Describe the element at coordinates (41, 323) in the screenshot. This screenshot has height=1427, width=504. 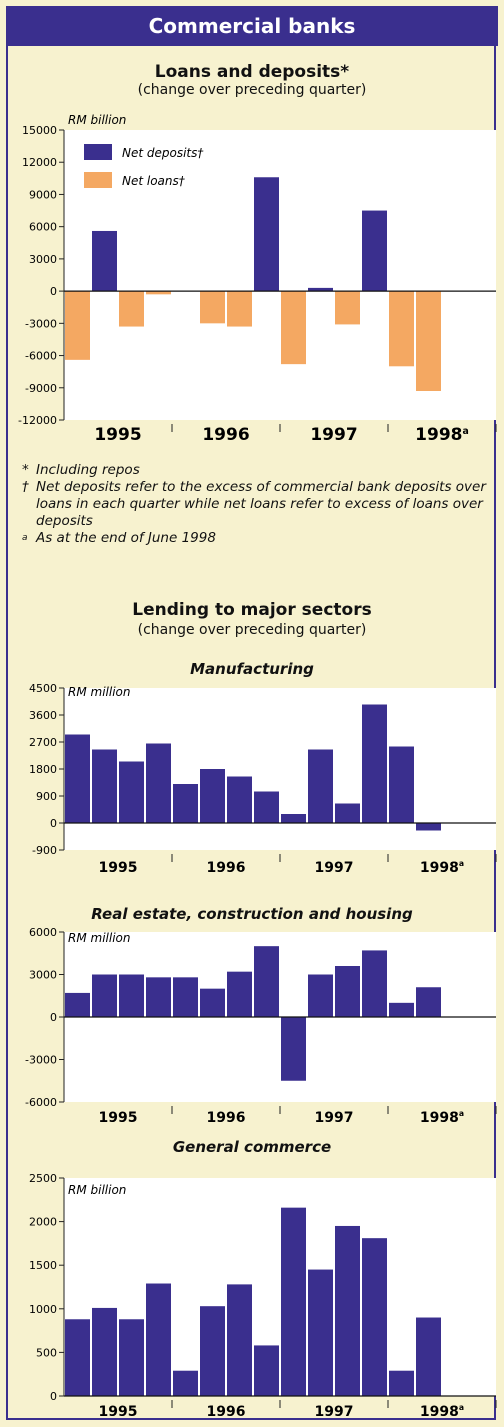
I see `y-tick-label: -3000` at that location.